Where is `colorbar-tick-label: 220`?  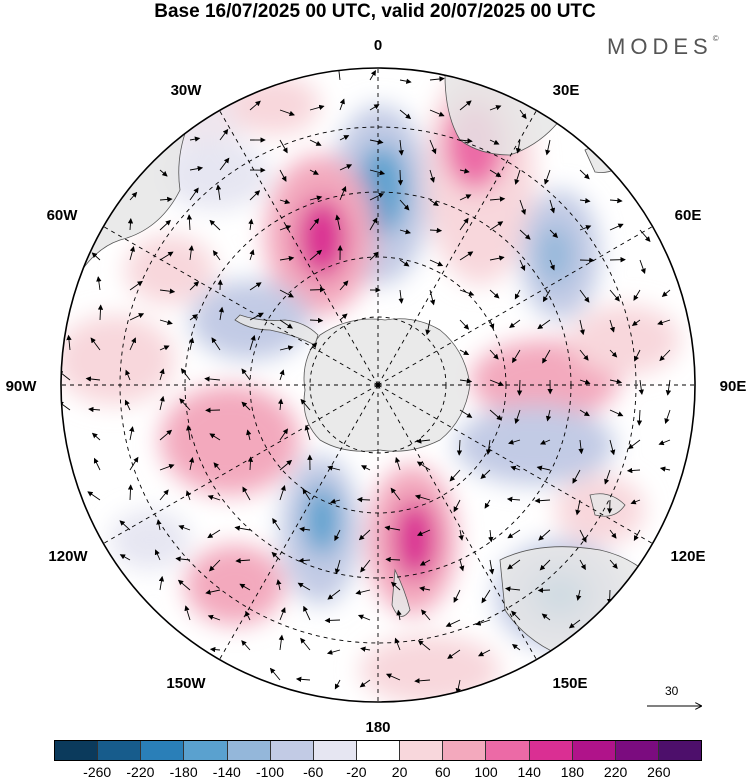
colorbar-tick-label: 220 is located at coordinates (615, 772).